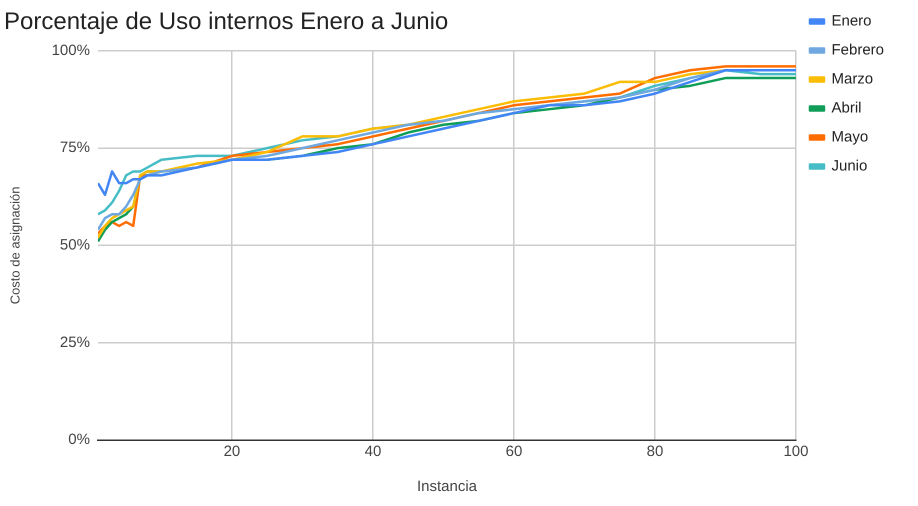  I want to click on legend-label: Marzo, so click(852, 79).